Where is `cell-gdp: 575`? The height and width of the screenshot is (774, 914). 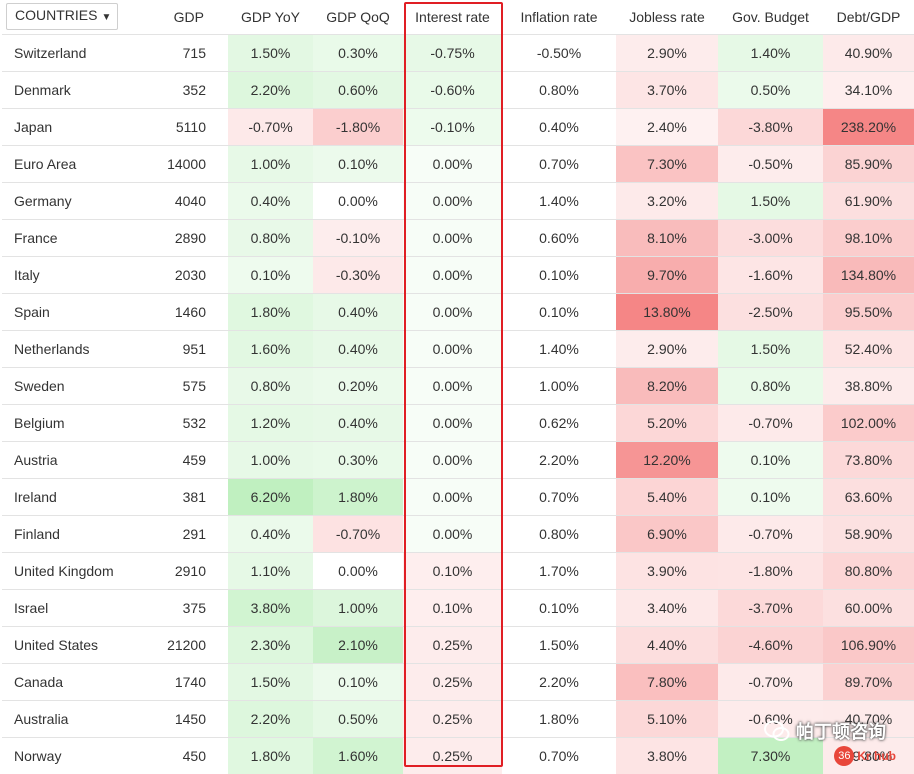
cell-gdp: 575 is located at coordinates (194, 385).